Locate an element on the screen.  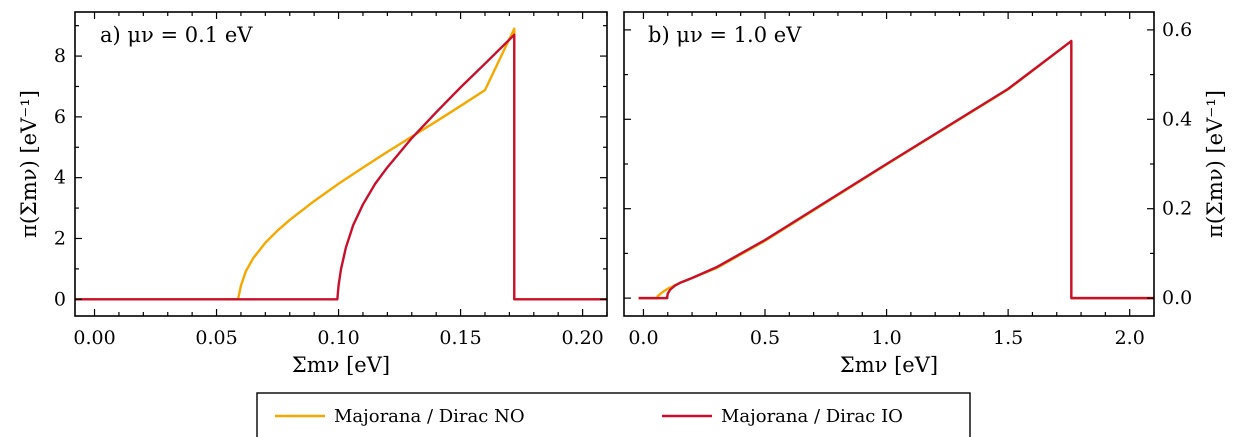
panel-a-y-tick-label: 6 is located at coordinates (60, 117).